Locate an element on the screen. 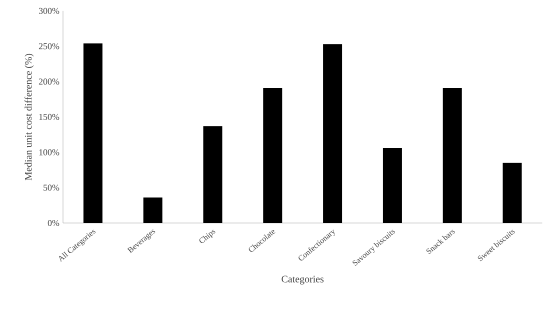 The height and width of the screenshot is (329, 550). y-axis-title: Median unit cost difference (%) is located at coordinates (29, 117).